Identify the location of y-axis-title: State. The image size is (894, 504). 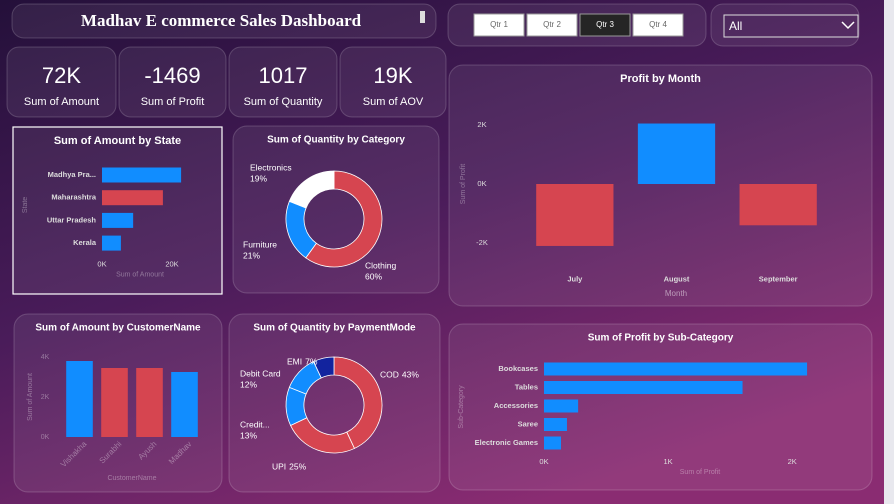
(25, 205).